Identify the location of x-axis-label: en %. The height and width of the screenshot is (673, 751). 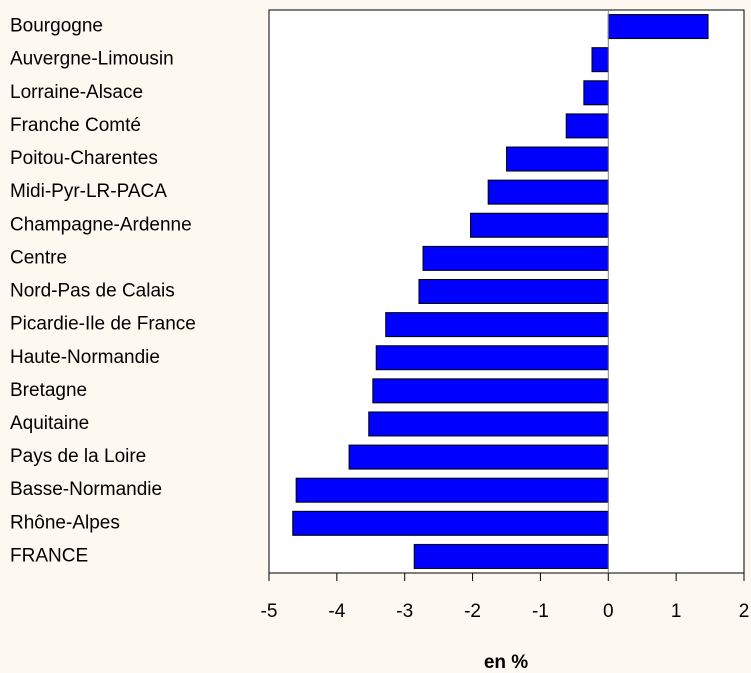
(506, 662).